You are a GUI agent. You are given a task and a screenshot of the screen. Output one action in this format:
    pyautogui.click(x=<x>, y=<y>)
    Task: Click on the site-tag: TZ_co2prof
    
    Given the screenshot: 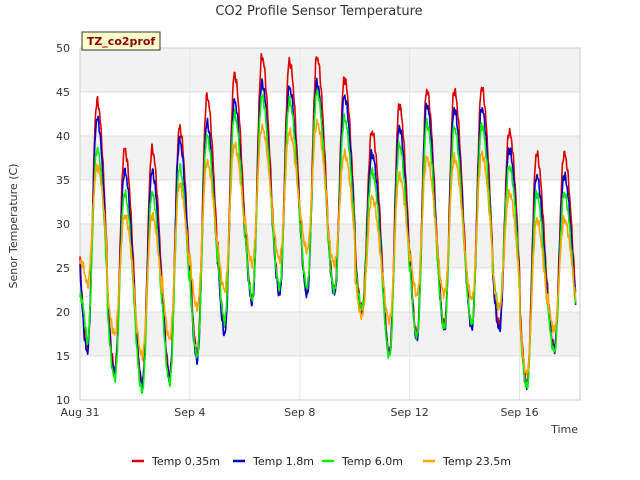 What is the action you would take?
    pyautogui.click(x=121, y=41)
    